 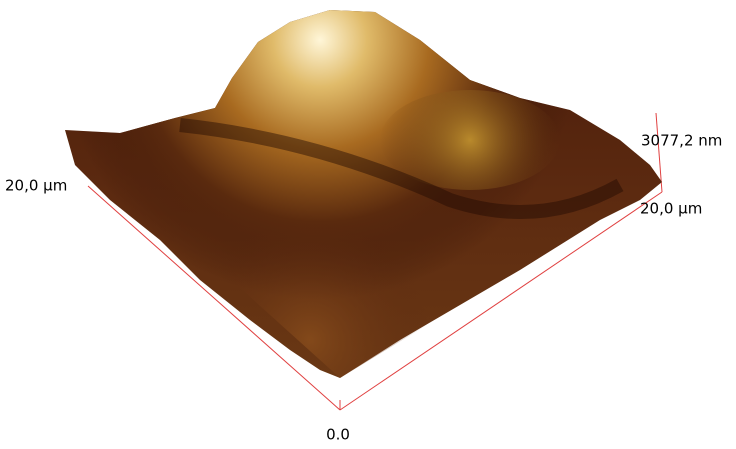 What do you see at coordinates (338, 435) in the screenshot?
I see `origin-label: 0.0` at bounding box center [338, 435].